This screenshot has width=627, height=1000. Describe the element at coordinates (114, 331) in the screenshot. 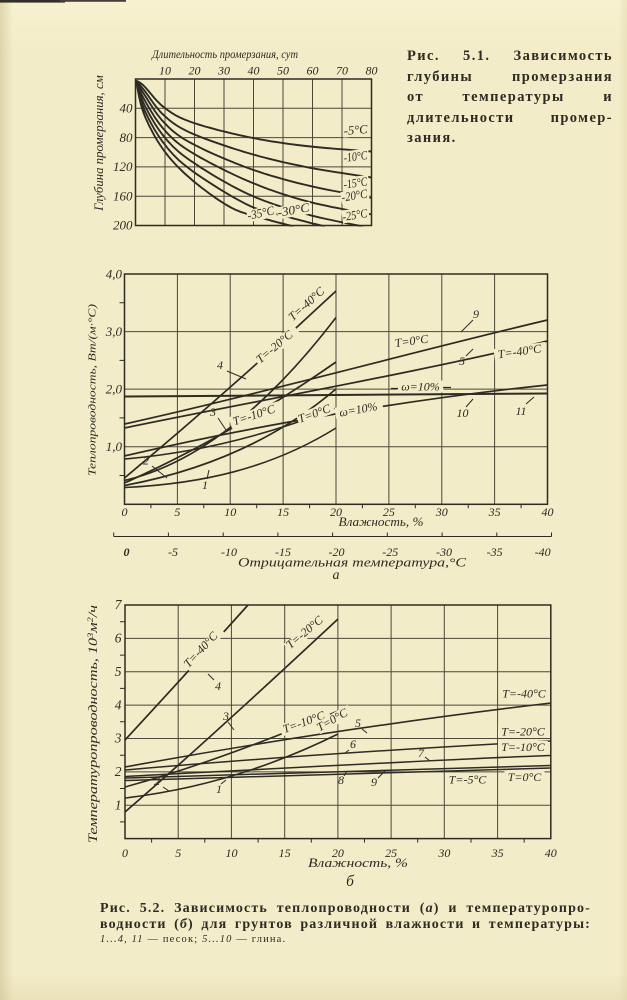

I see `svg-text: 3,0` at that location.